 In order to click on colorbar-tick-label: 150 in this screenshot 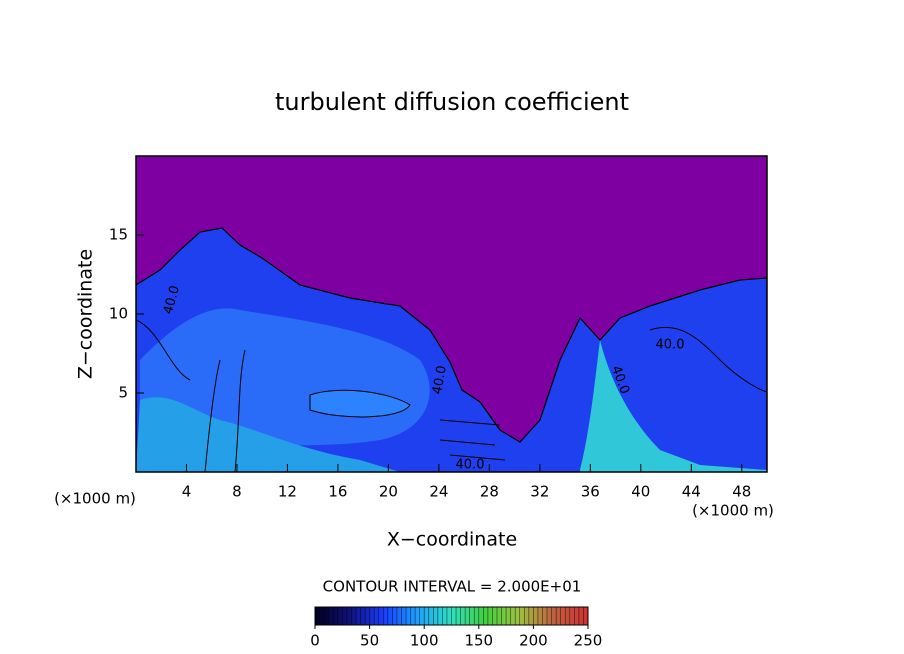, I will do `click(478, 641)`.